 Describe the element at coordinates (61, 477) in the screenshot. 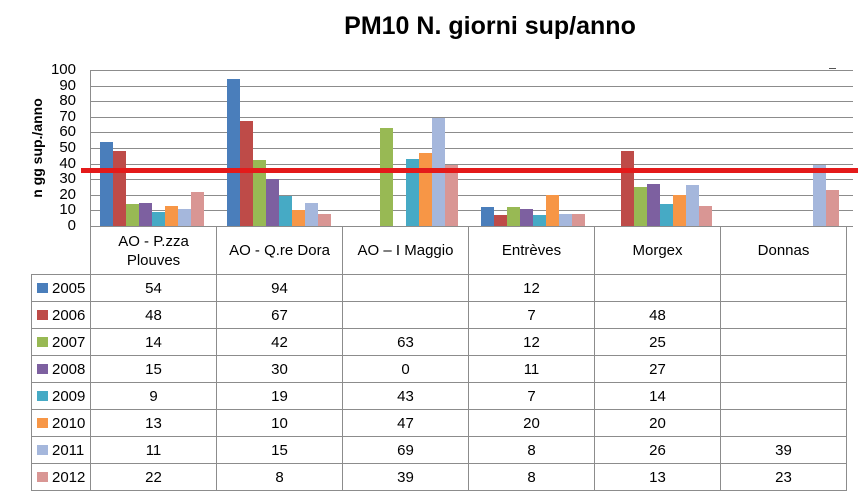

I see `legend-entry: 2012` at that location.